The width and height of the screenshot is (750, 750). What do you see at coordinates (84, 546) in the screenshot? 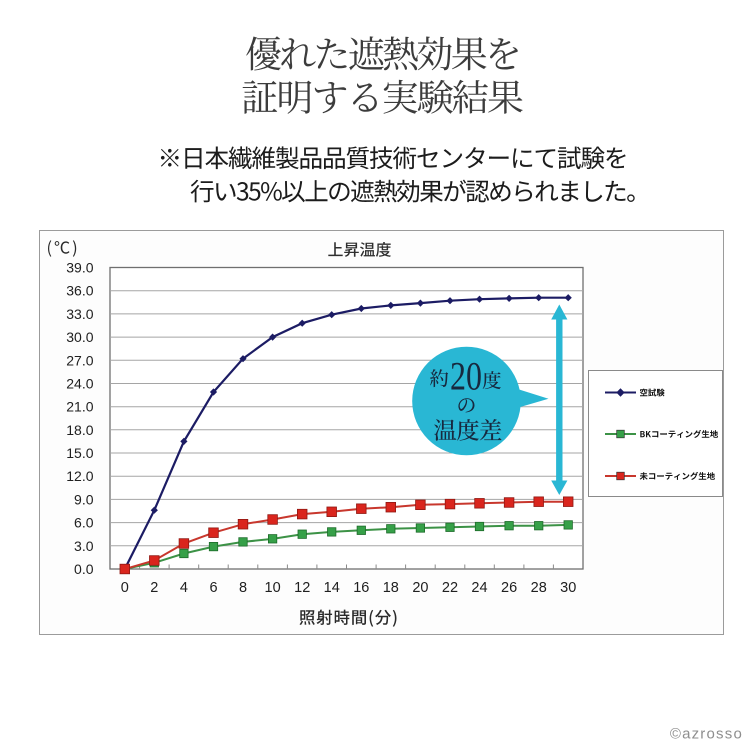
I see `svg-text: 3.0` at bounding box center [84, 546].